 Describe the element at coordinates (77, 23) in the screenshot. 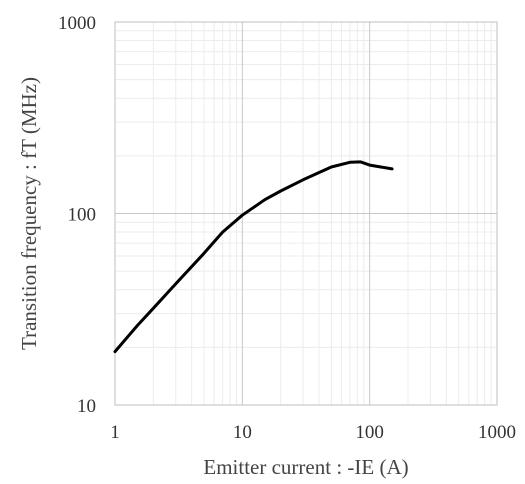

I see `y-tick-label: 1000` at that location.